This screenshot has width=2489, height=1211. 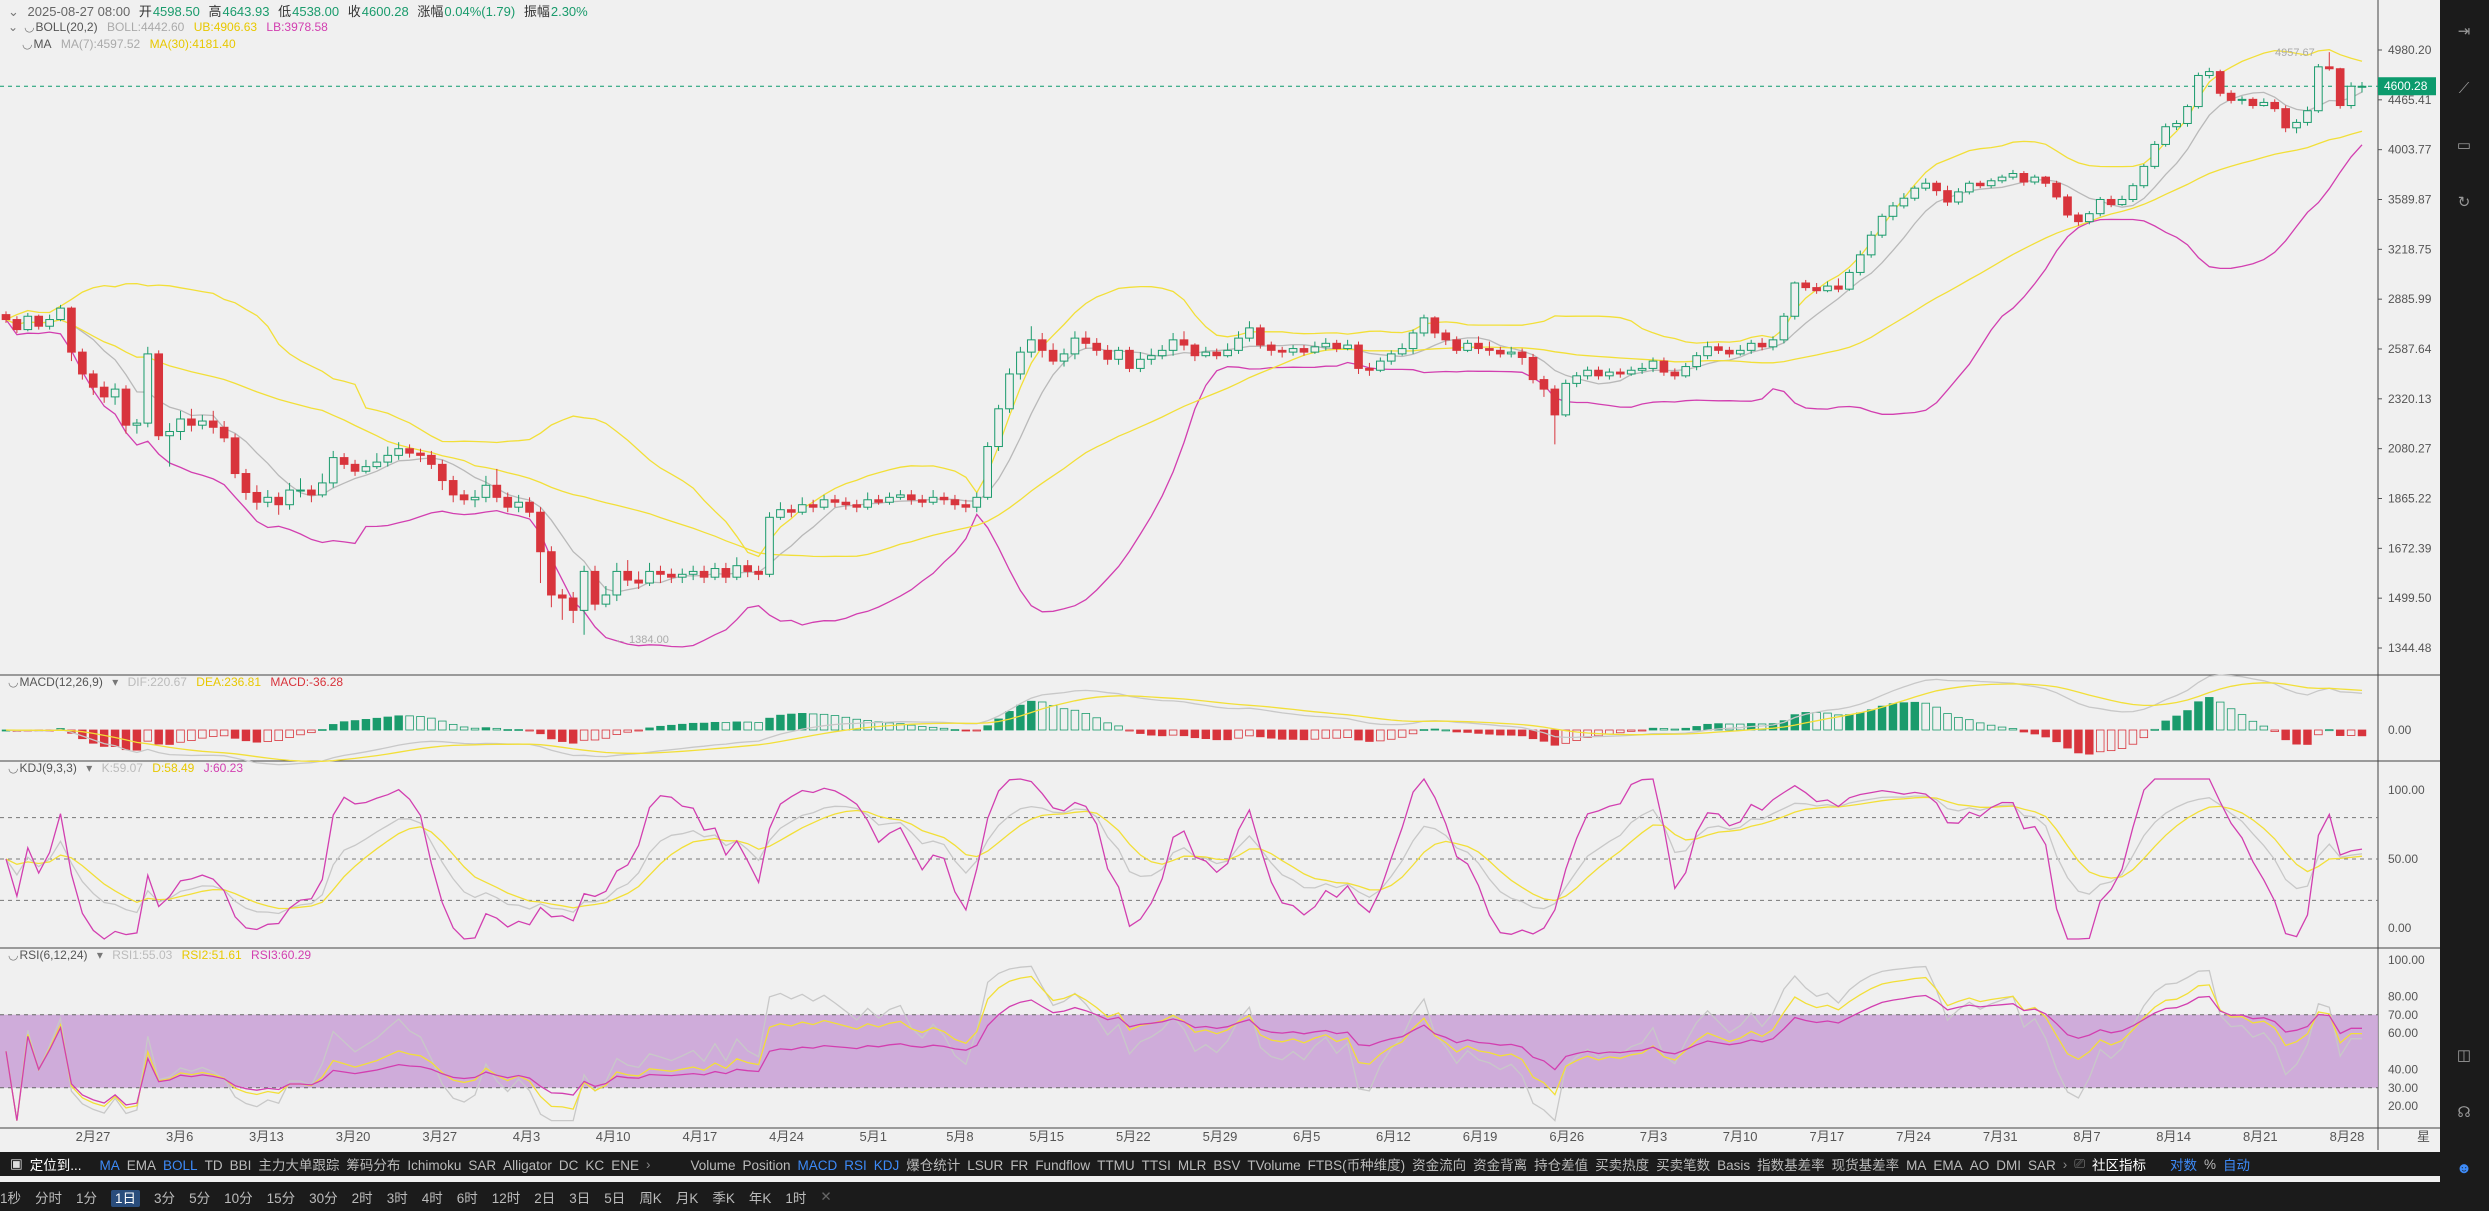 I want to click on sub-indicator-8: Fundflow, so click(x=1063, y=1165).